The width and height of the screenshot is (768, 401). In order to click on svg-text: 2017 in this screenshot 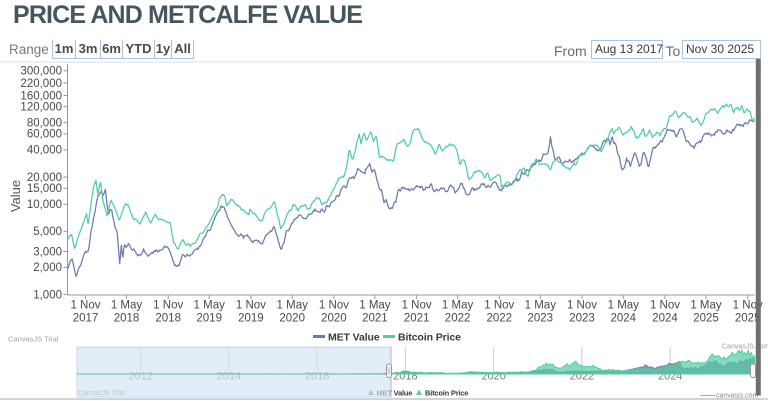, I will do `click(86, 319)`.